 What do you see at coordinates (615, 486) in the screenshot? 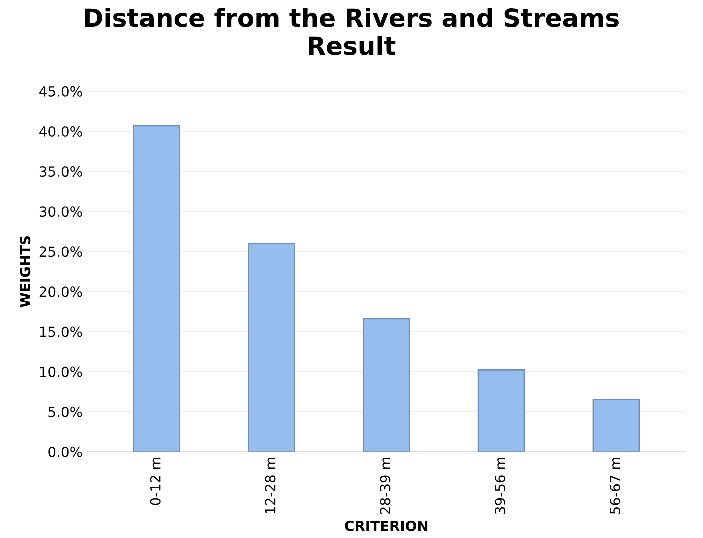
I see `x-tick-label: 56-67 m` at bounding box center [615, 486].